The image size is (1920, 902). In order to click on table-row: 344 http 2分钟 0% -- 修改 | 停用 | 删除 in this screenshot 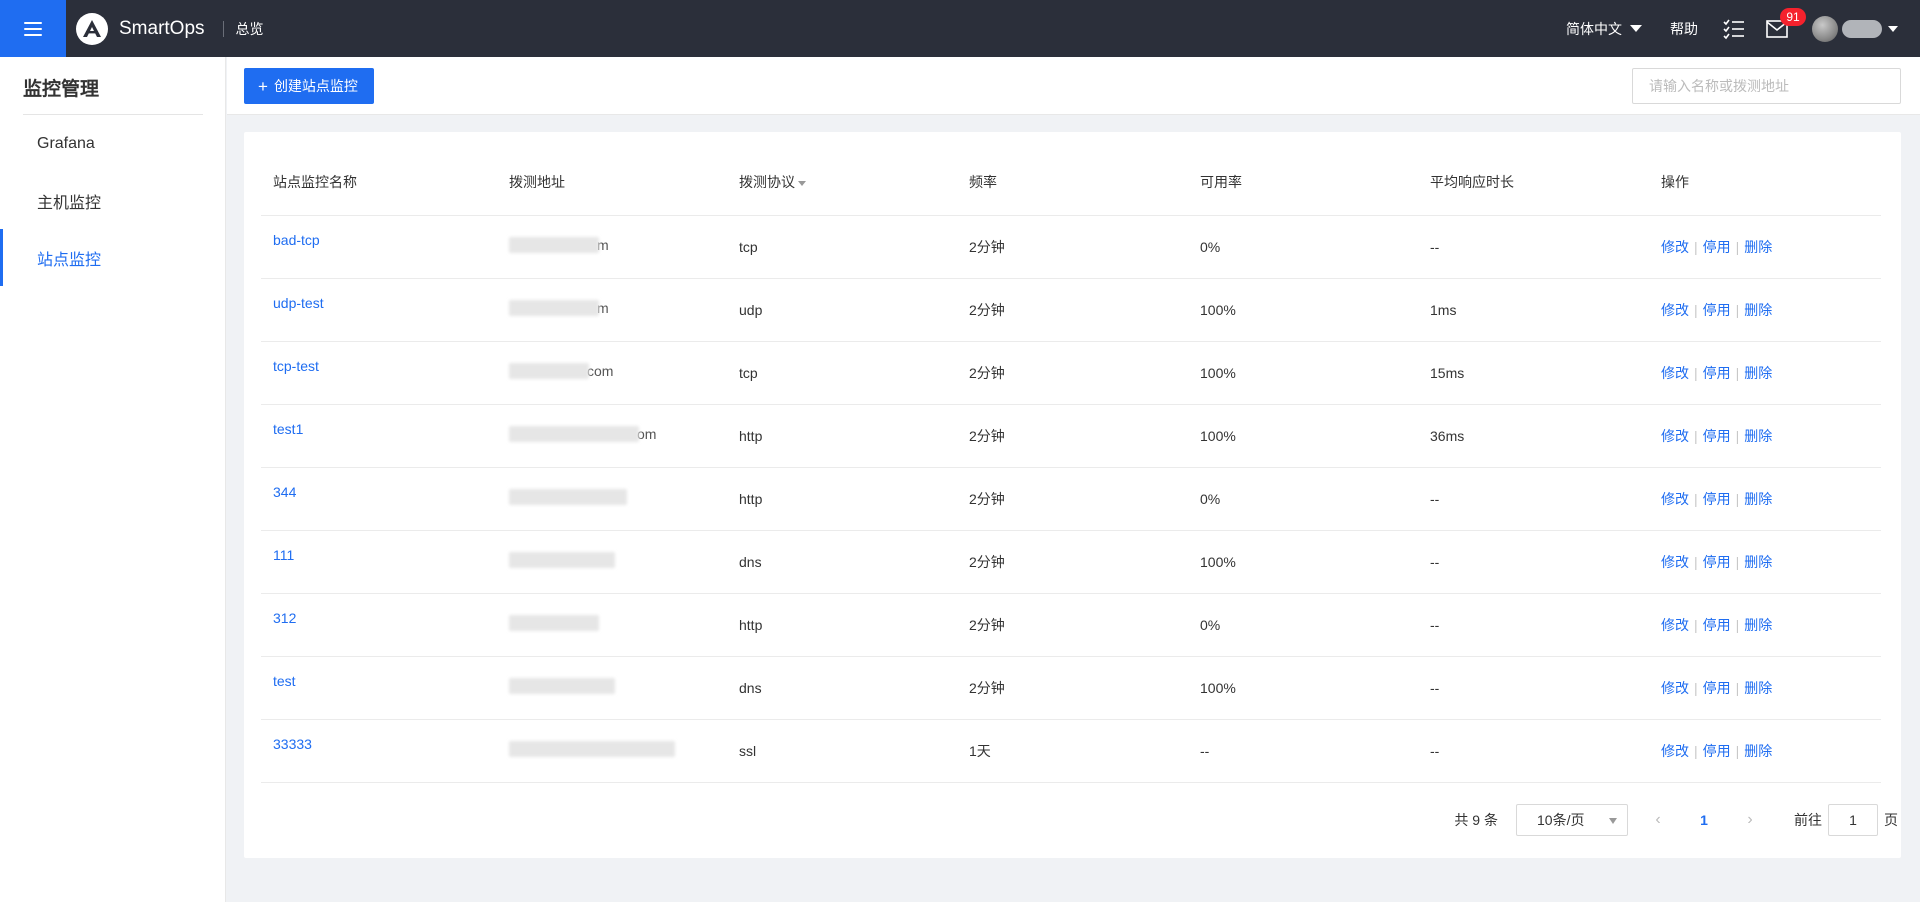, I will do `click(1071, 499)`.